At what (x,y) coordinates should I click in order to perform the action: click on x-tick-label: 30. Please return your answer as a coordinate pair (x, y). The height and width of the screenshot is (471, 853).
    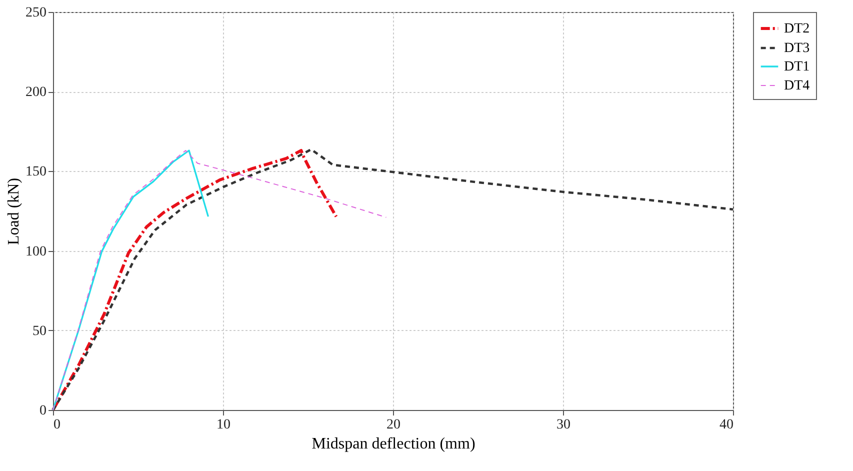
    Looking at the image, I should click on (563, 425).